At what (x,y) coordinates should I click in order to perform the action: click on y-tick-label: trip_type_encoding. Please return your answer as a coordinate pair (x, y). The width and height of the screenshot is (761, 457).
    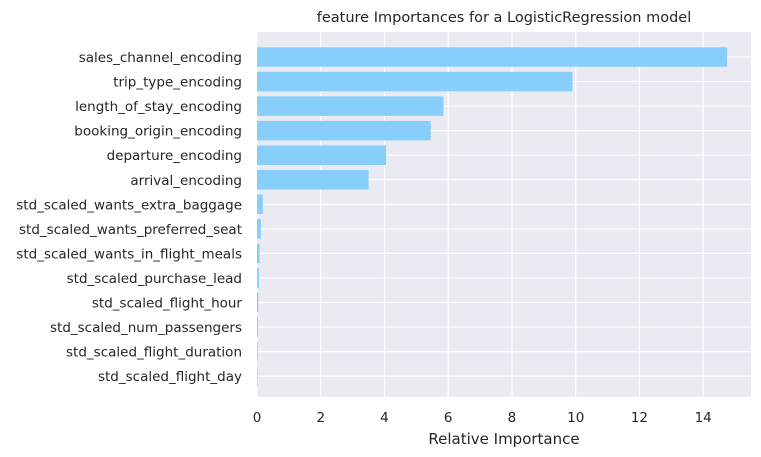
    Looking at the image, I should click on (177, 83).